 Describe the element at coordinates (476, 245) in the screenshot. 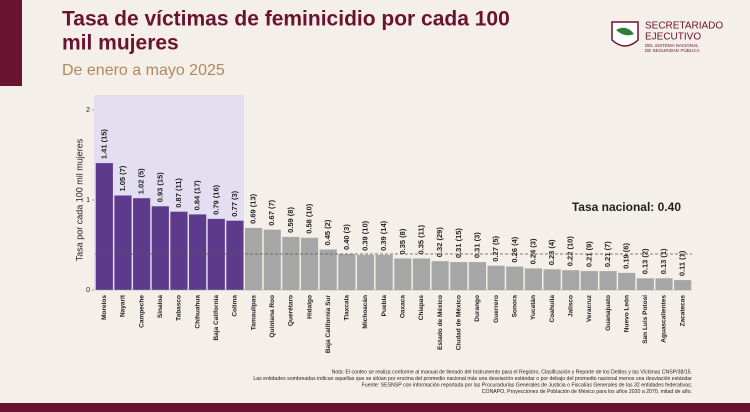

I see `value-label: 0.31 (3)` at that location.